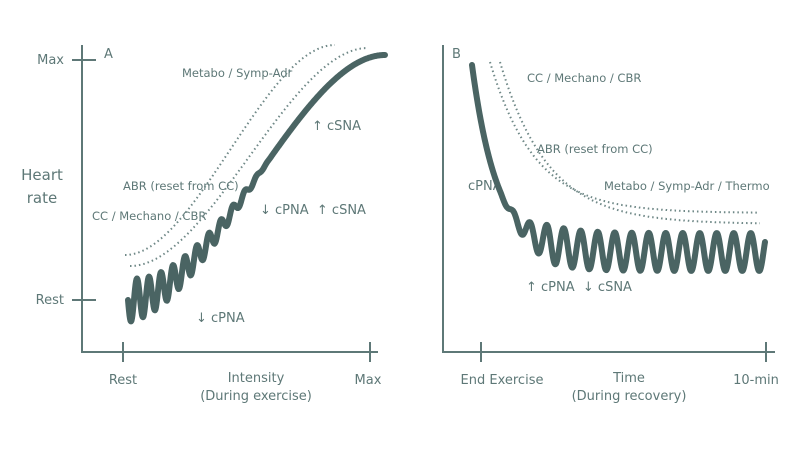 The width and height of the screenshot is (800, 450). I want to click on x-tick-label: Intensity, so click(256, 378).